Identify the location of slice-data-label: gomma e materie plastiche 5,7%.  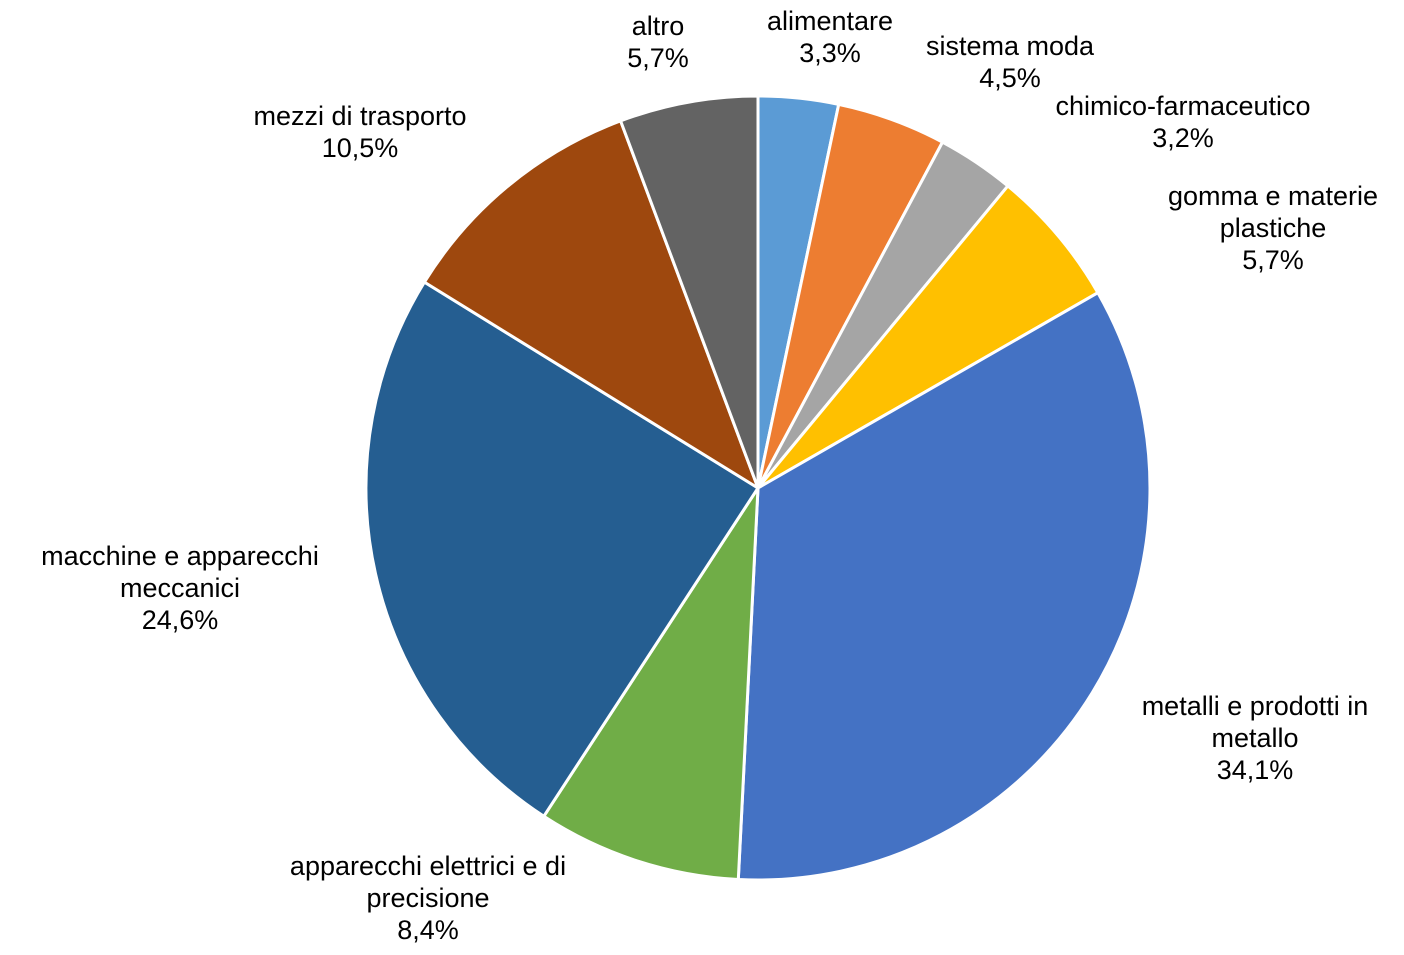
(1273, 228).